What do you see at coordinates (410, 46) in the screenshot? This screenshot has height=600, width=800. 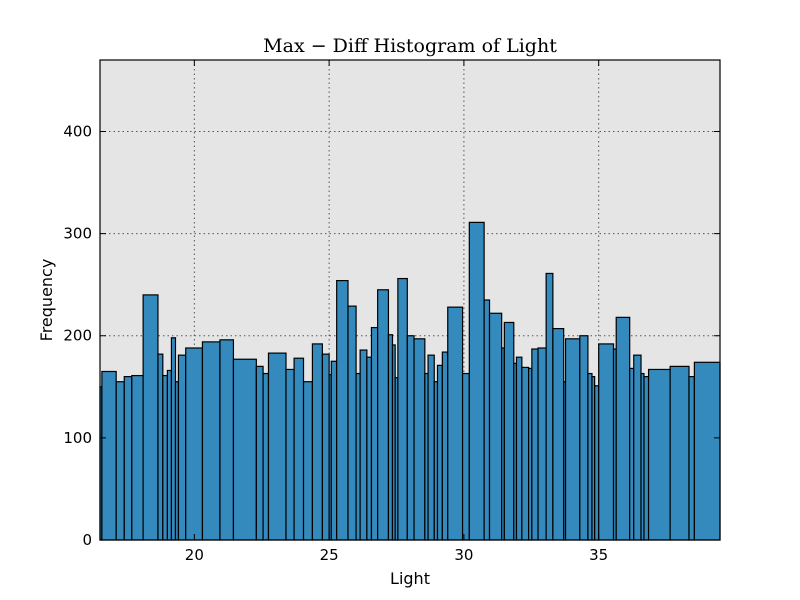 I see `chart-title: Max − Diff Histogram of Light` at bounding box center [410, 46].